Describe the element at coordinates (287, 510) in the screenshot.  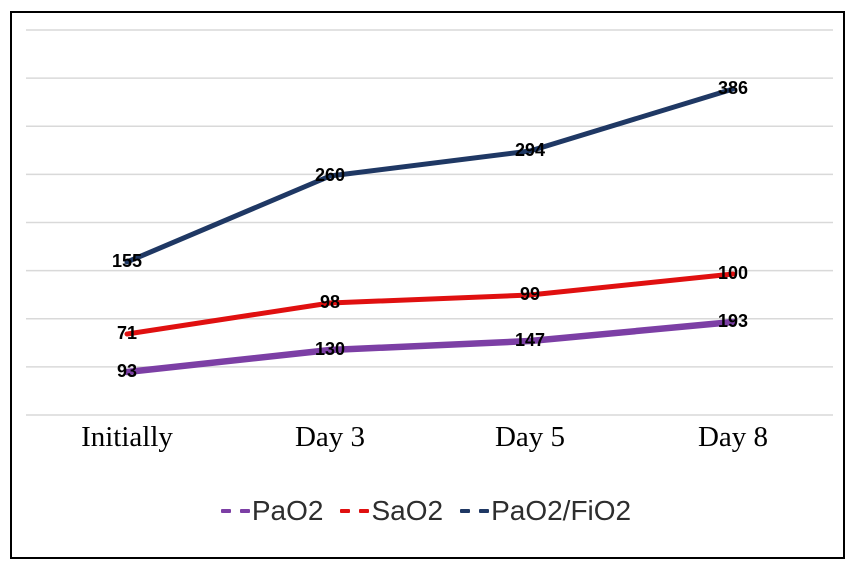
I see `legend-label: PaO2` at that location.